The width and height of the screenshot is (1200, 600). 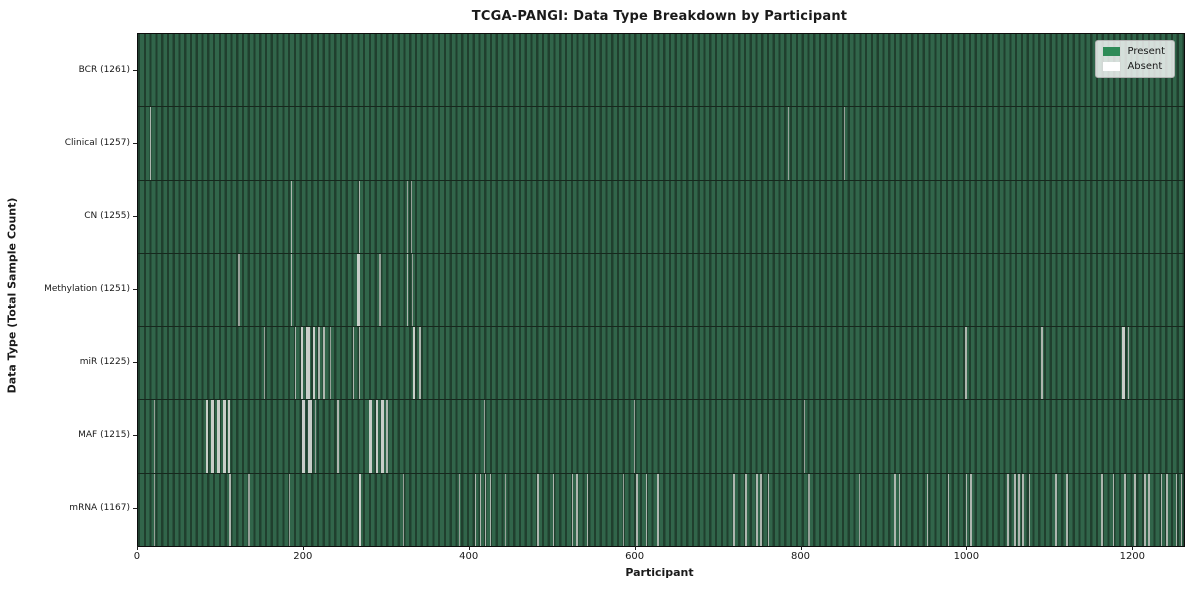 What do you see at coordinates (660, 363) in the screenshot?
I see `row-mir` at bounding box center [660, 363].